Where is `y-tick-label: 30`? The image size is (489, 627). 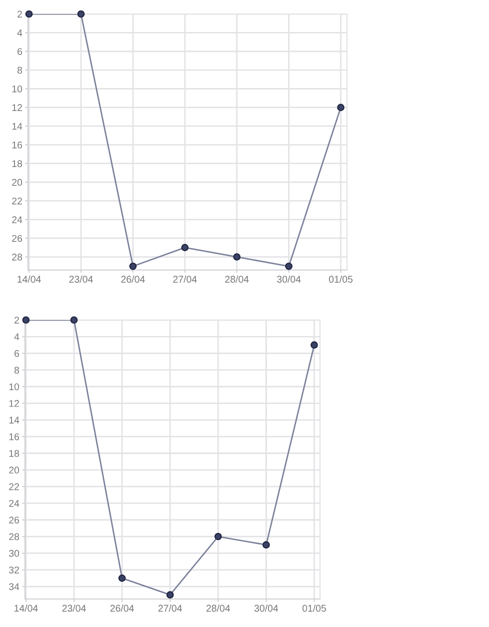
y-tick-label: 30 is located at coordinates (14, 553).